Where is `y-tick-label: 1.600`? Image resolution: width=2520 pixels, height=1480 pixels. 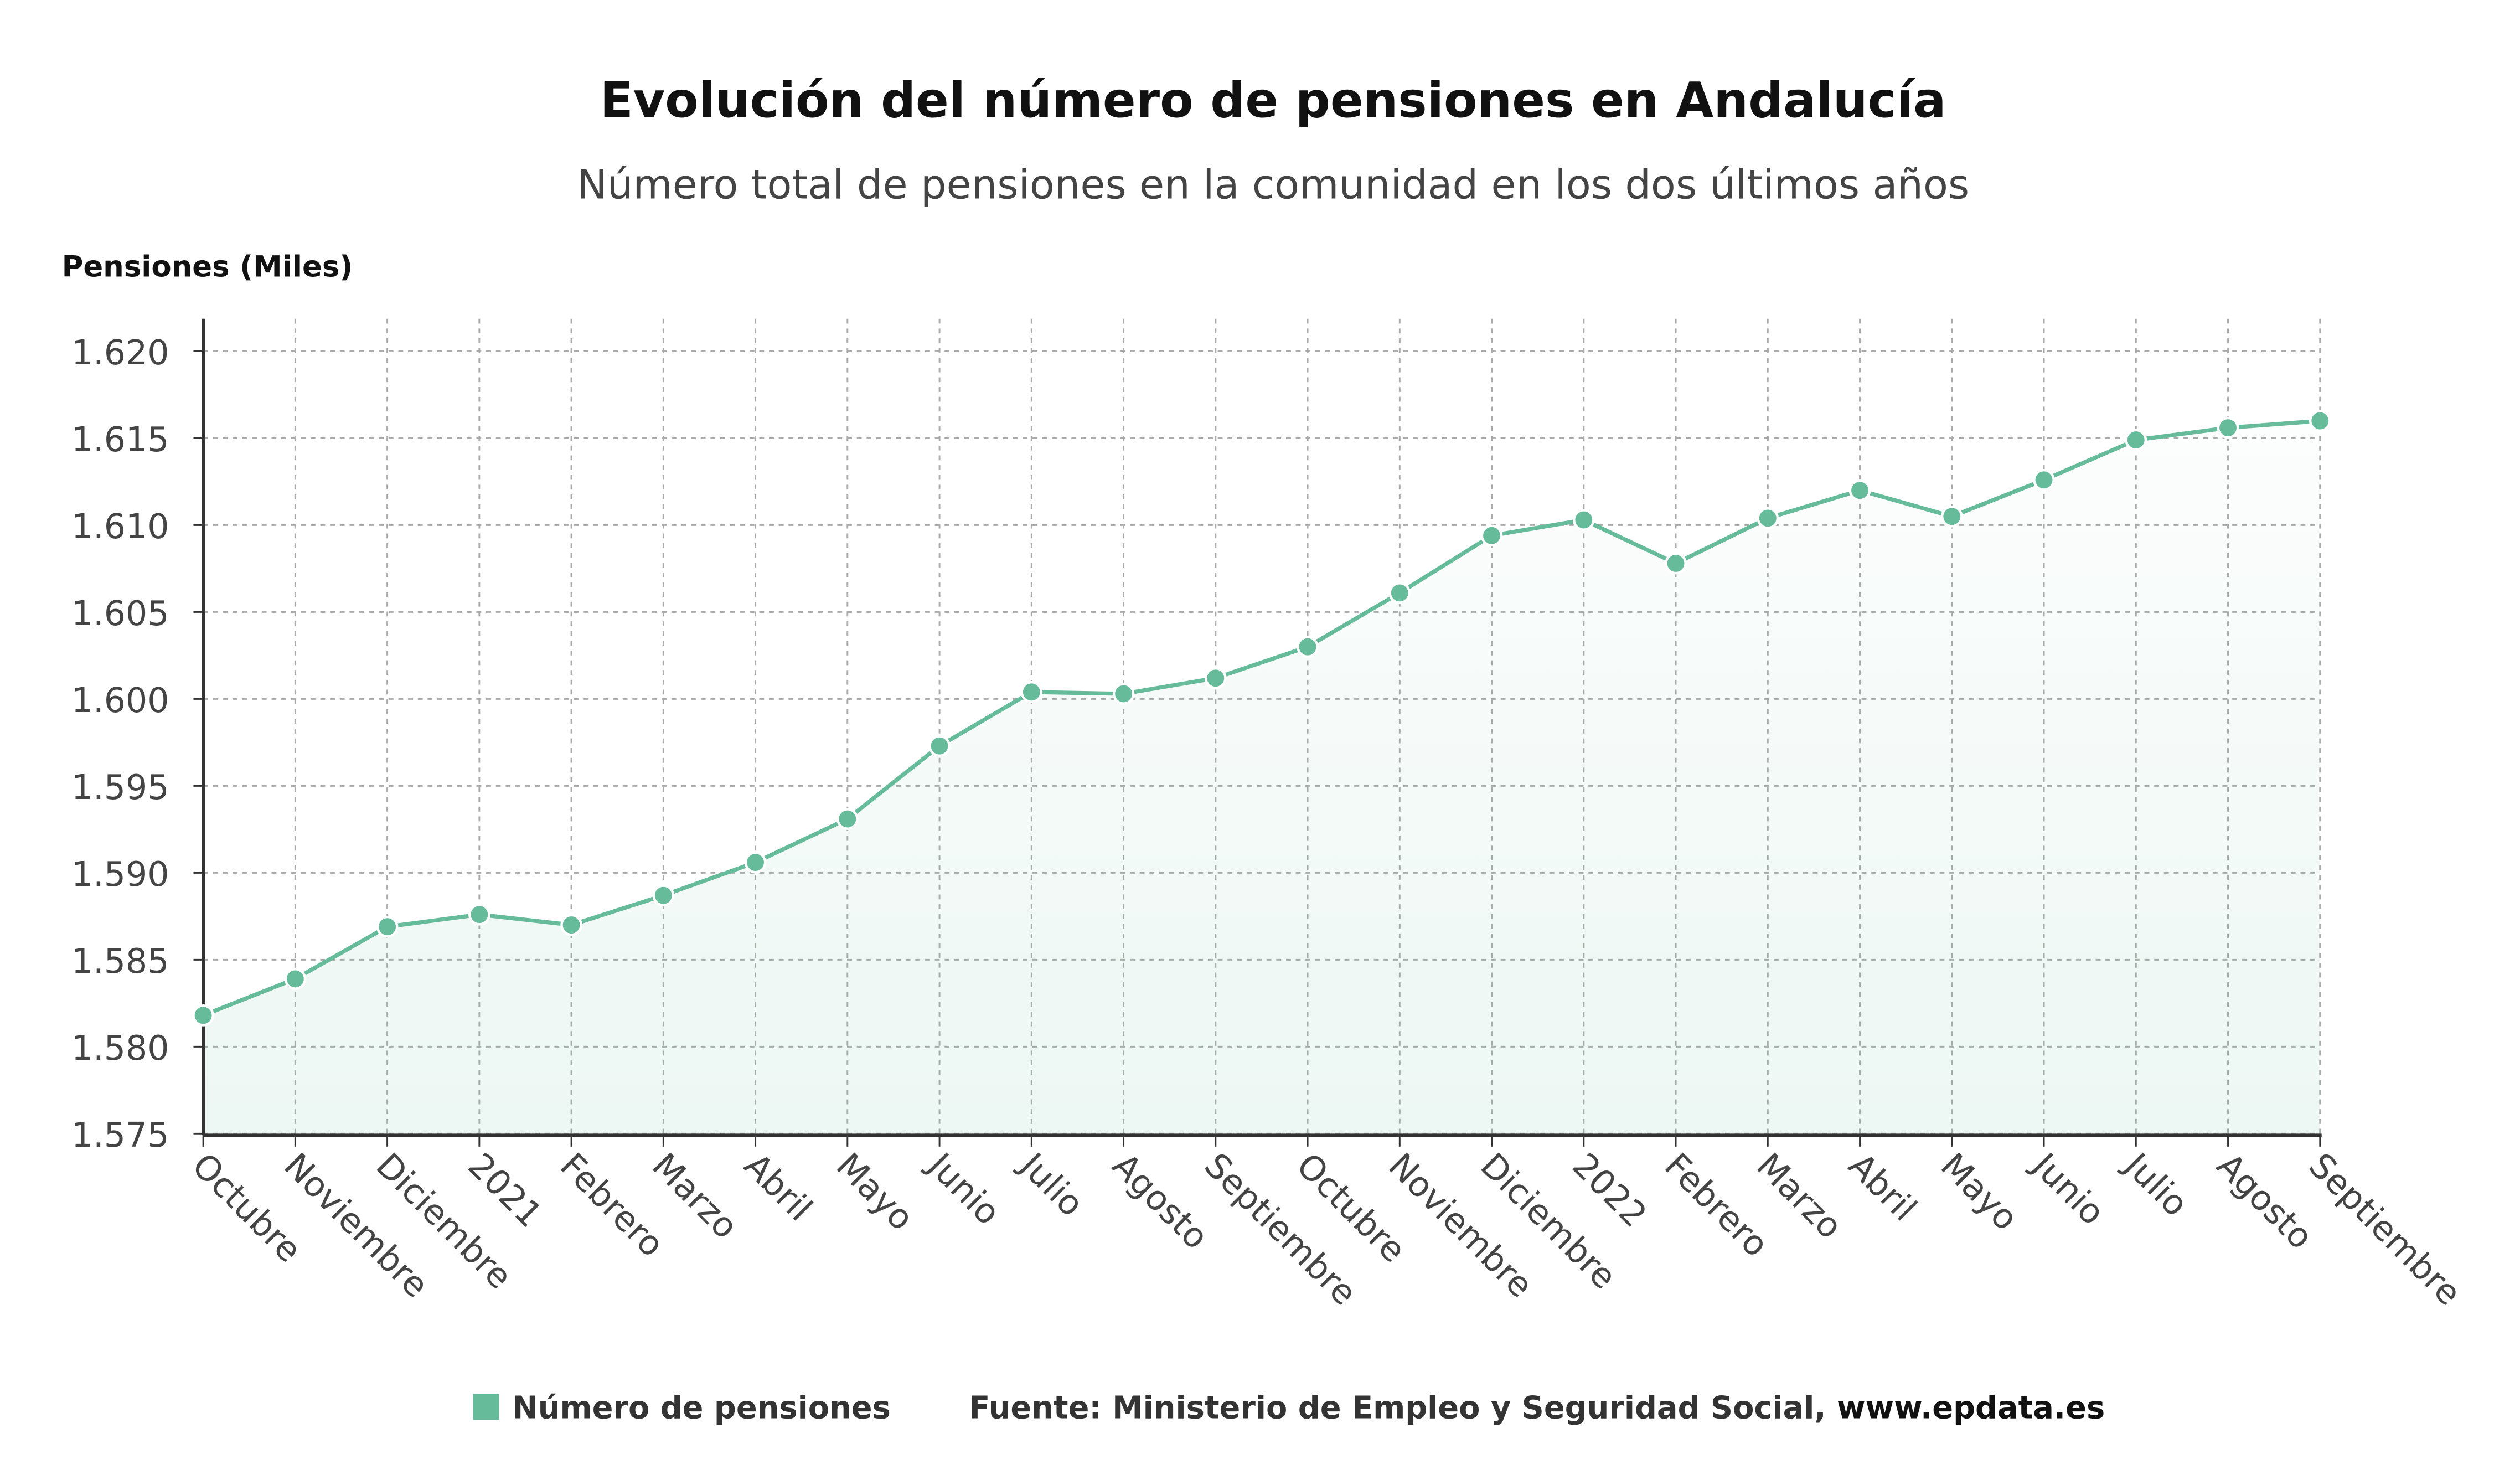
y-tick-label: 1.600 is located at coordinates (120, 700).